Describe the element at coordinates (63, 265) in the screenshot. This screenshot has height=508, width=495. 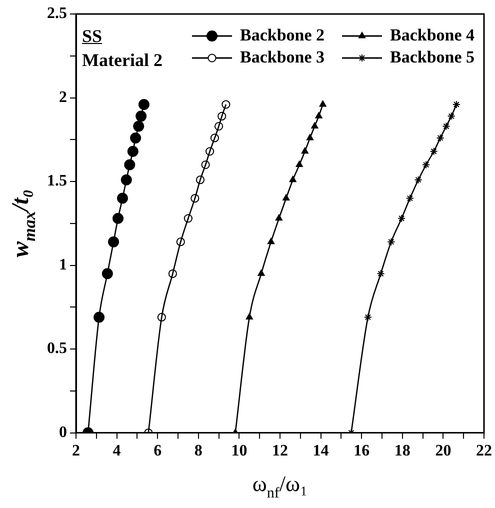
I see `y-tick-label: 1` at that location.